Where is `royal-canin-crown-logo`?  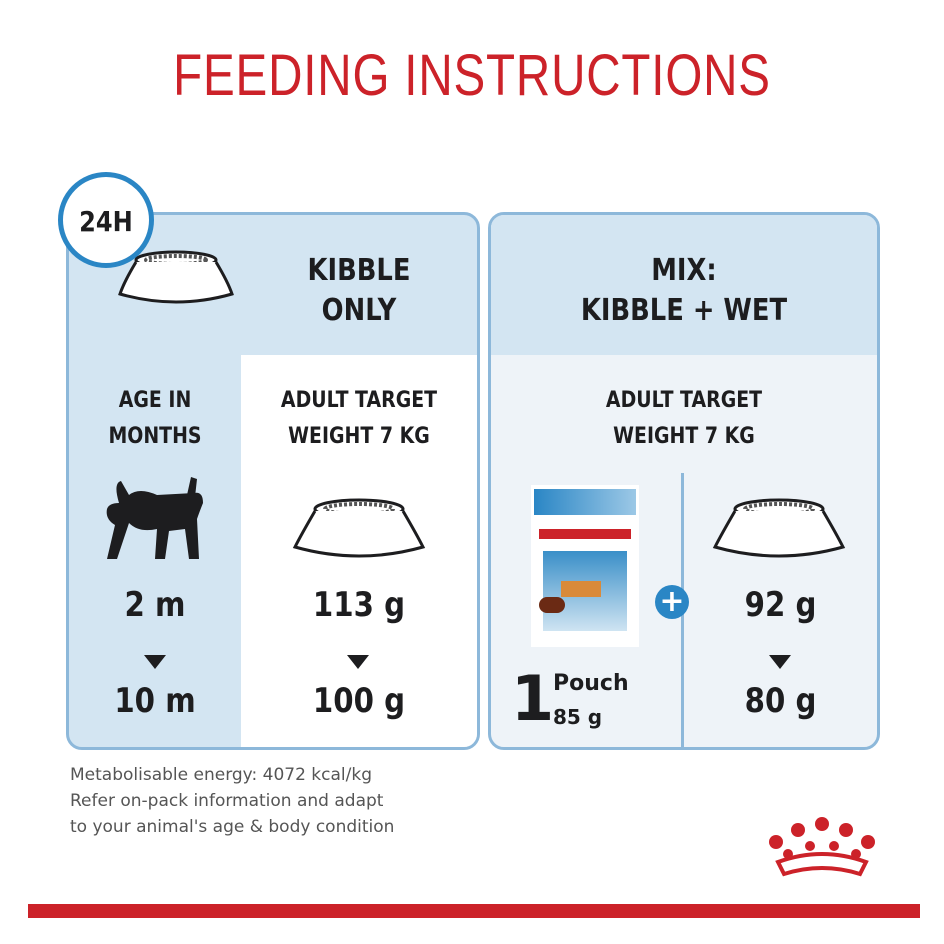
royal-canin-crown-logo is located at coordinates (822, 847).